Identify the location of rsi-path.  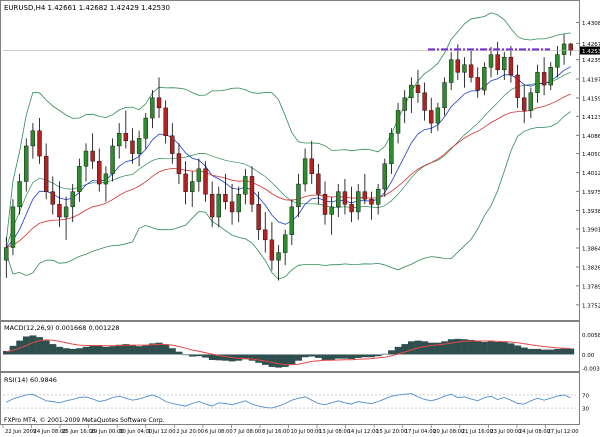
(288, 401).